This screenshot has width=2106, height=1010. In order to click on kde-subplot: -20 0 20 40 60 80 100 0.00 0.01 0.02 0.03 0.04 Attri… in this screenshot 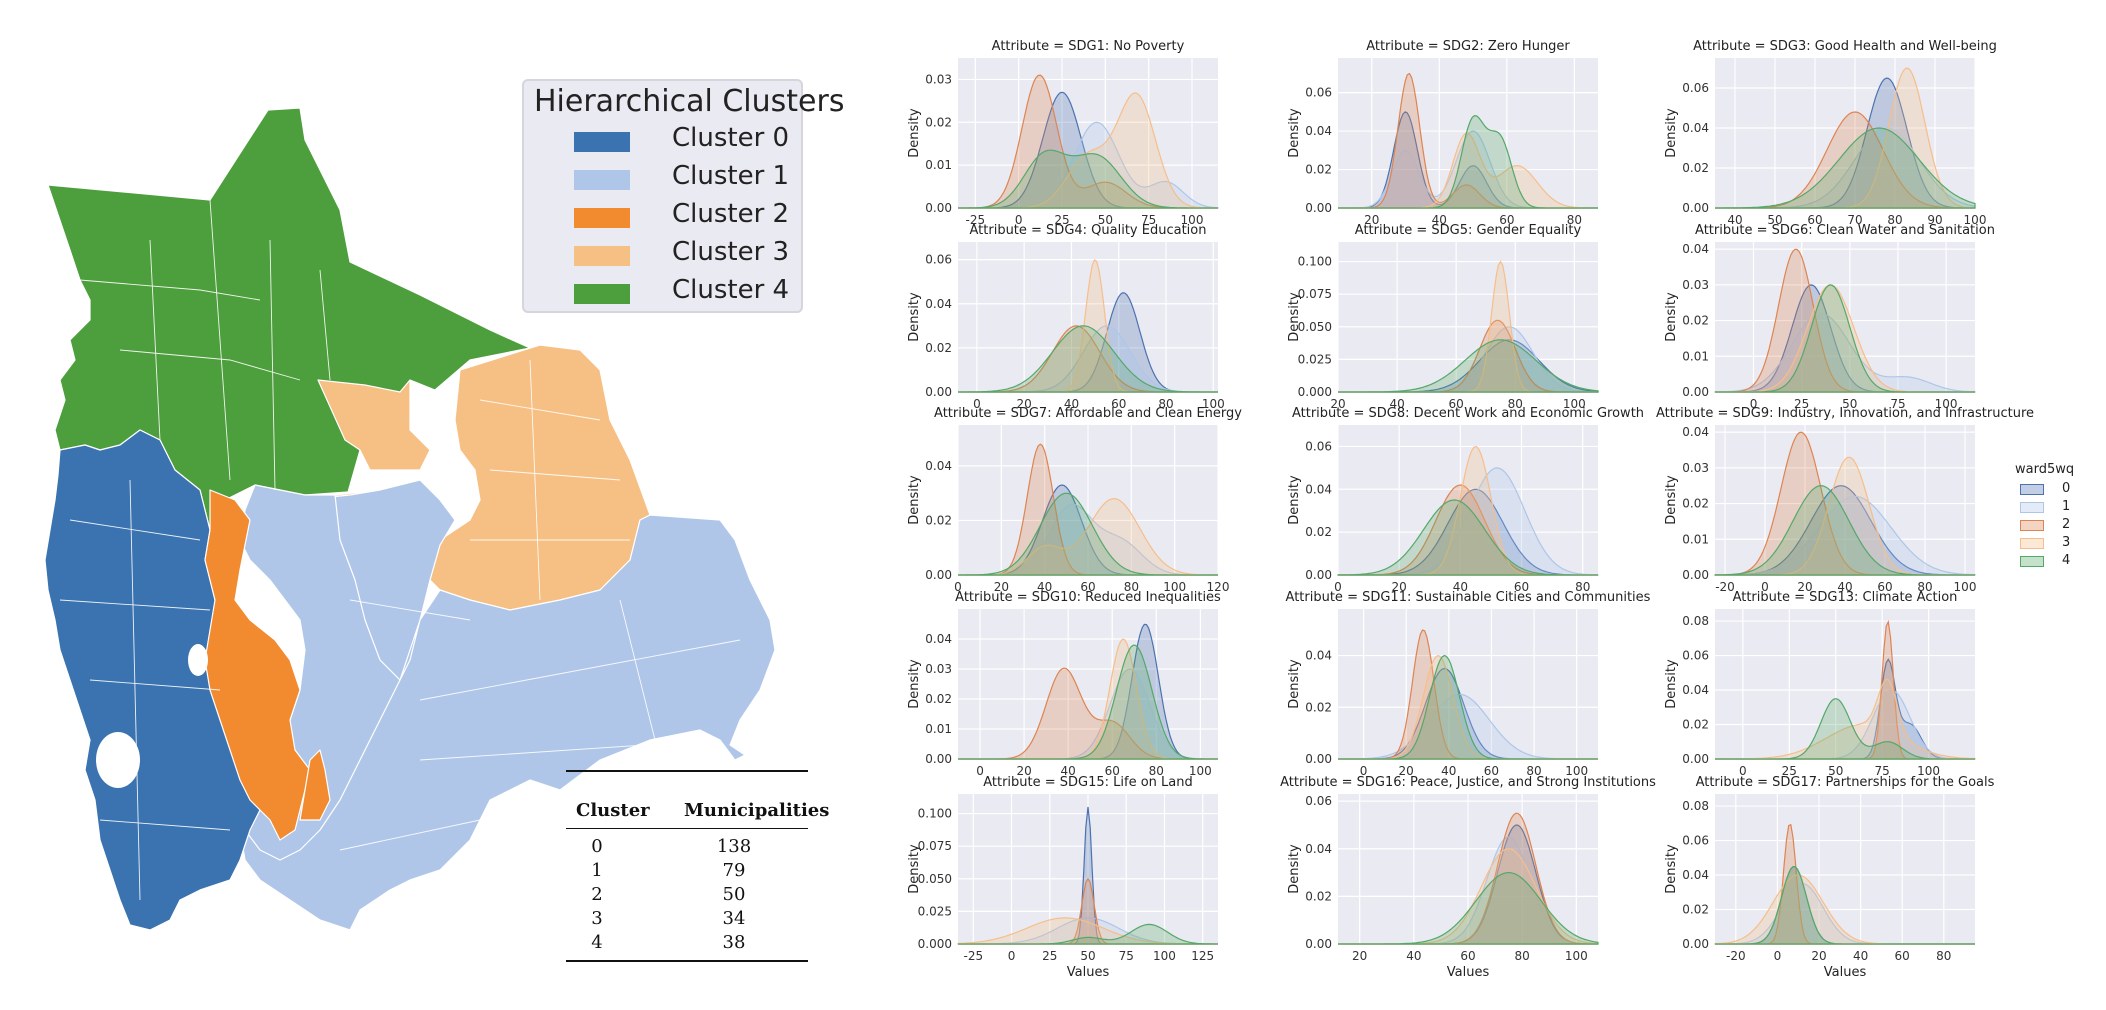, I will do `click(1845, 500)`.